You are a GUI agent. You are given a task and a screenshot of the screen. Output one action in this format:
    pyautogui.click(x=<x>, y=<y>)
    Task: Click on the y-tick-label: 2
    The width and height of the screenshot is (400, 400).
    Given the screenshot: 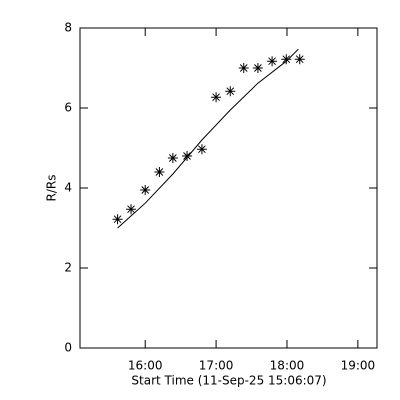 What is the action you would take?
    pyautogui.click(x=68, y=268)
    